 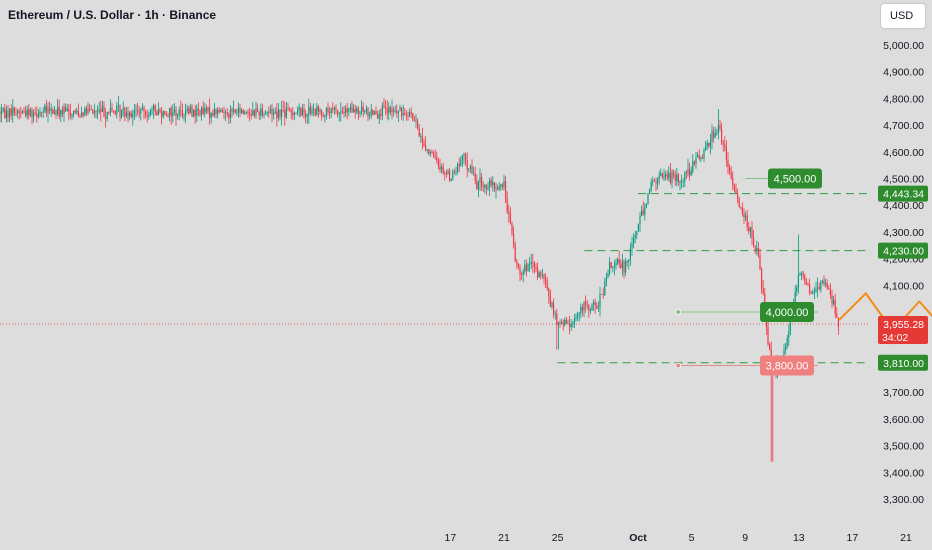 I want to click on y-tick-label: 3,700.00, so click(x=903, y=393).